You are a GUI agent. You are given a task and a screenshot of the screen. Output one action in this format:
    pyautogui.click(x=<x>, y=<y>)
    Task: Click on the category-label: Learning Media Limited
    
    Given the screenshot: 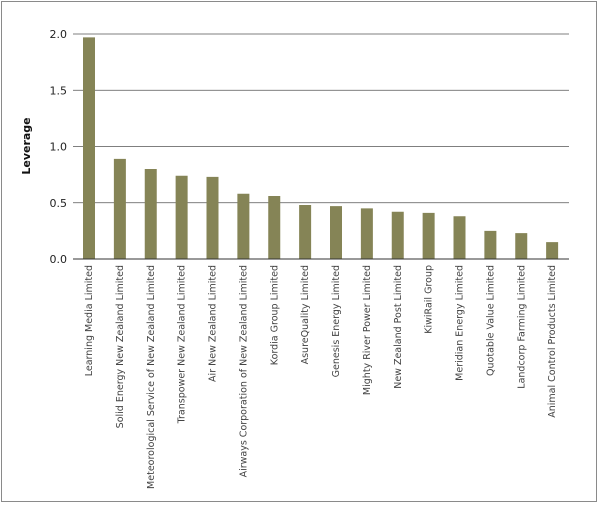 What is the action you would take?
    pyautogui.click(x=89, y=320)
    